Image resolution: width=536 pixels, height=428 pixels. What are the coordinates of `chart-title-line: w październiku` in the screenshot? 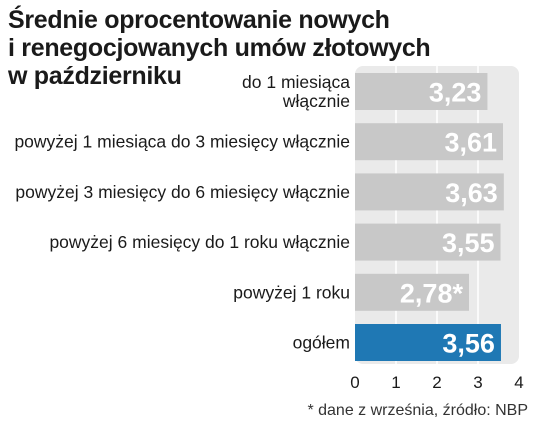 It's located at (95, 76).